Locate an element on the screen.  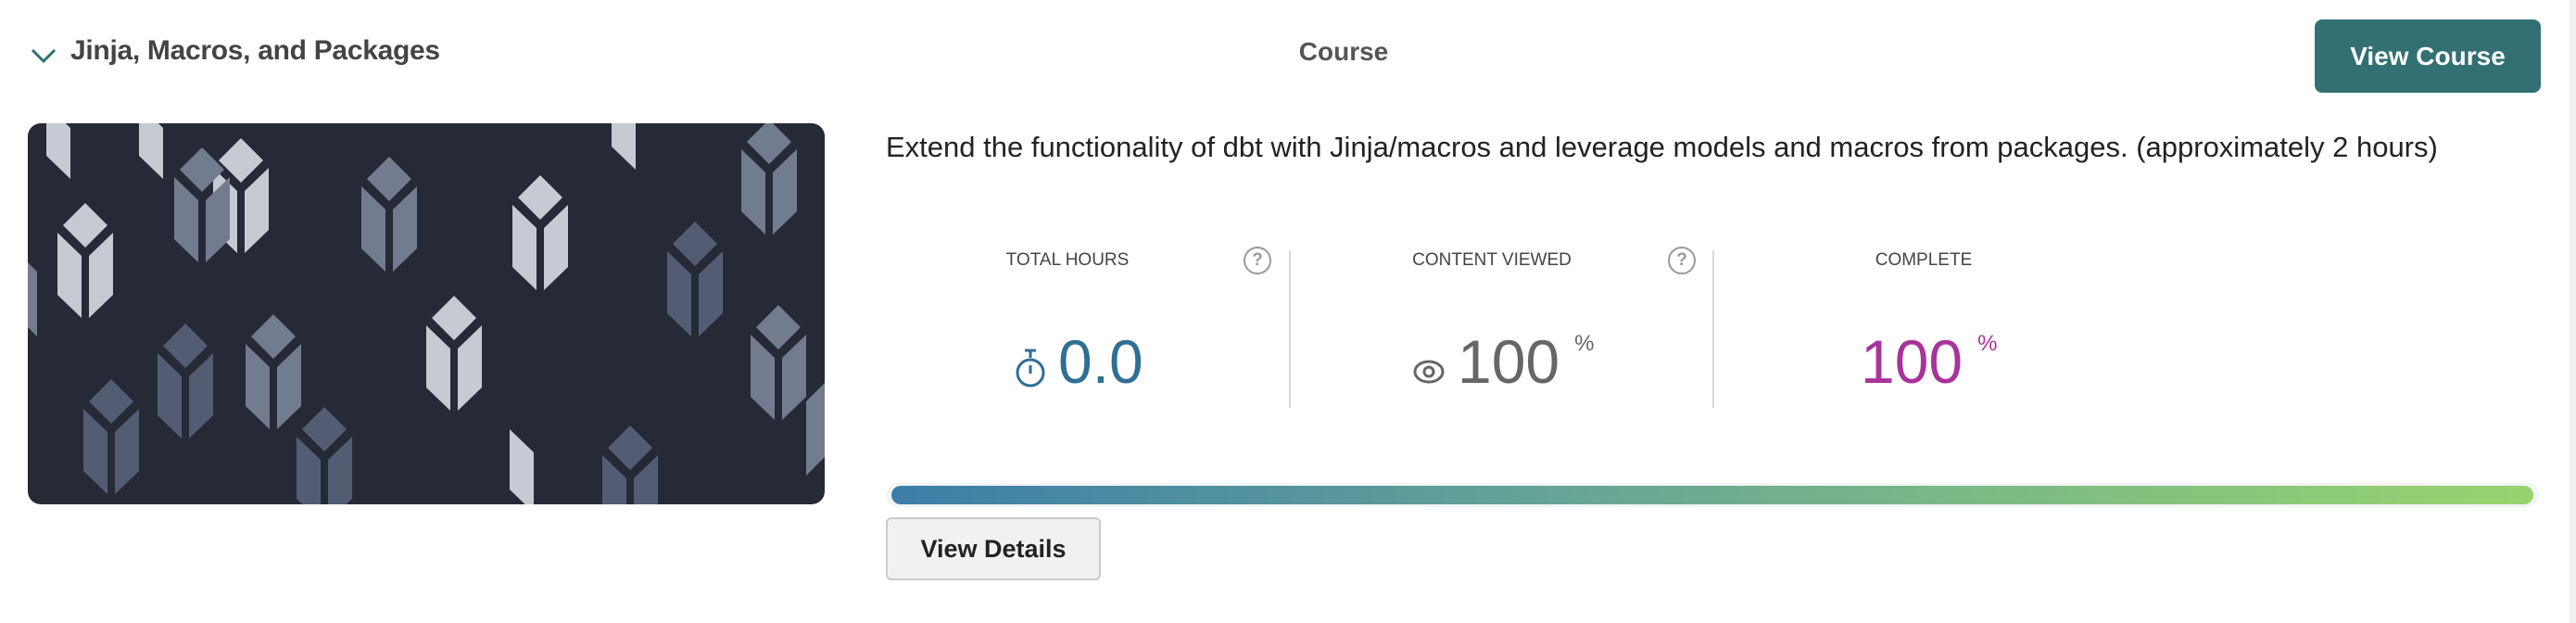
eye-icon is located at coordinates (1429, 372).